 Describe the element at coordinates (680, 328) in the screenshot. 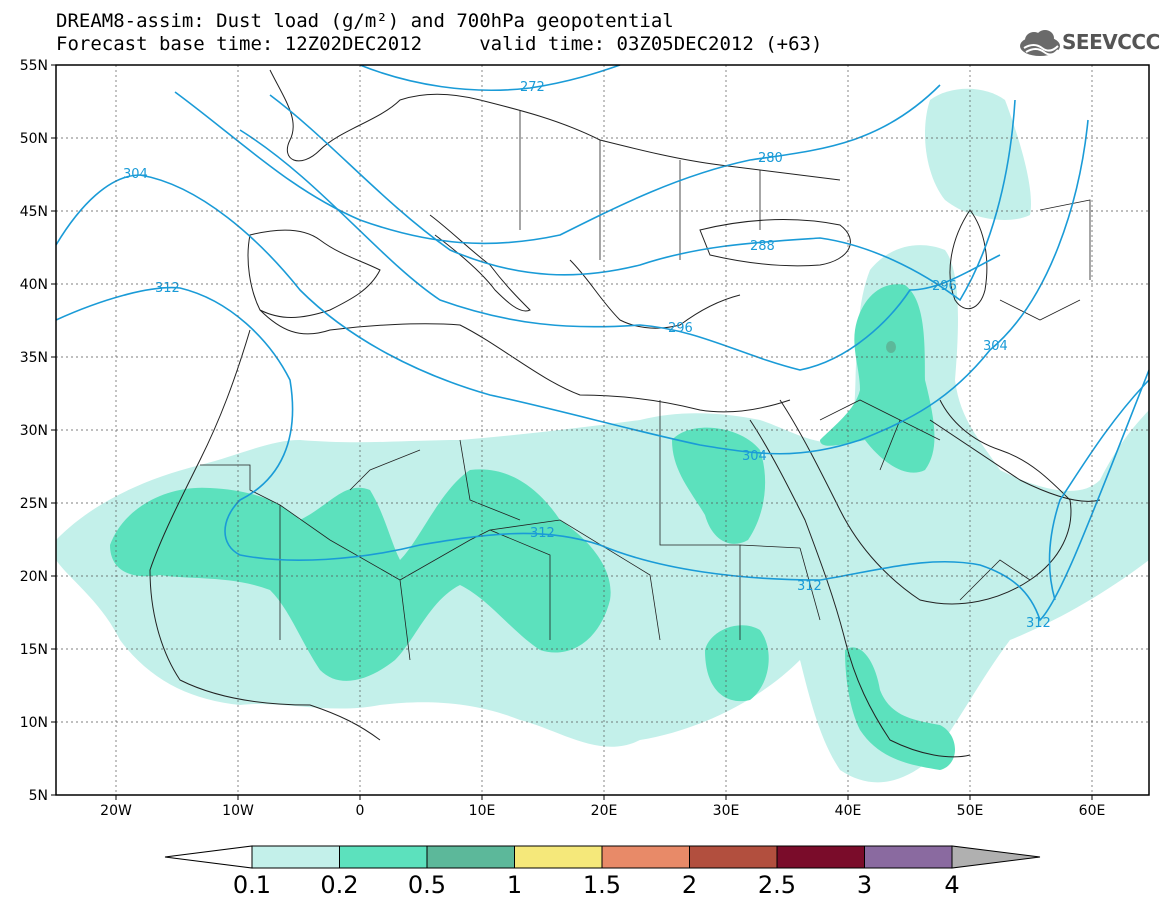

I see `contour-label-296a: 296` at that location.